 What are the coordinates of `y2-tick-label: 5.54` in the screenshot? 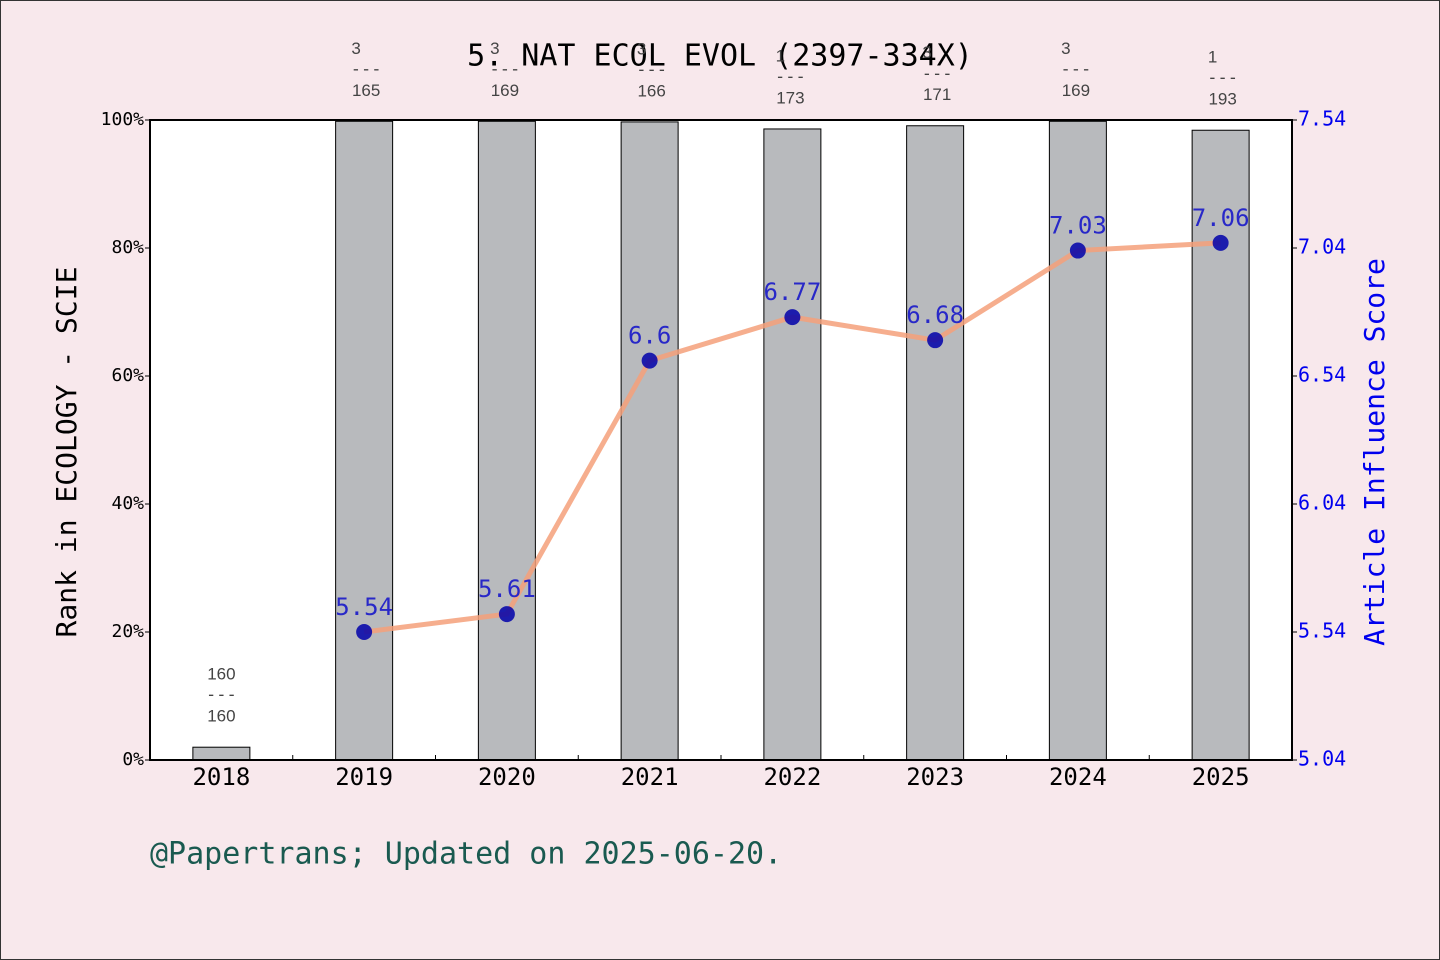 It's located at (1322, 631).